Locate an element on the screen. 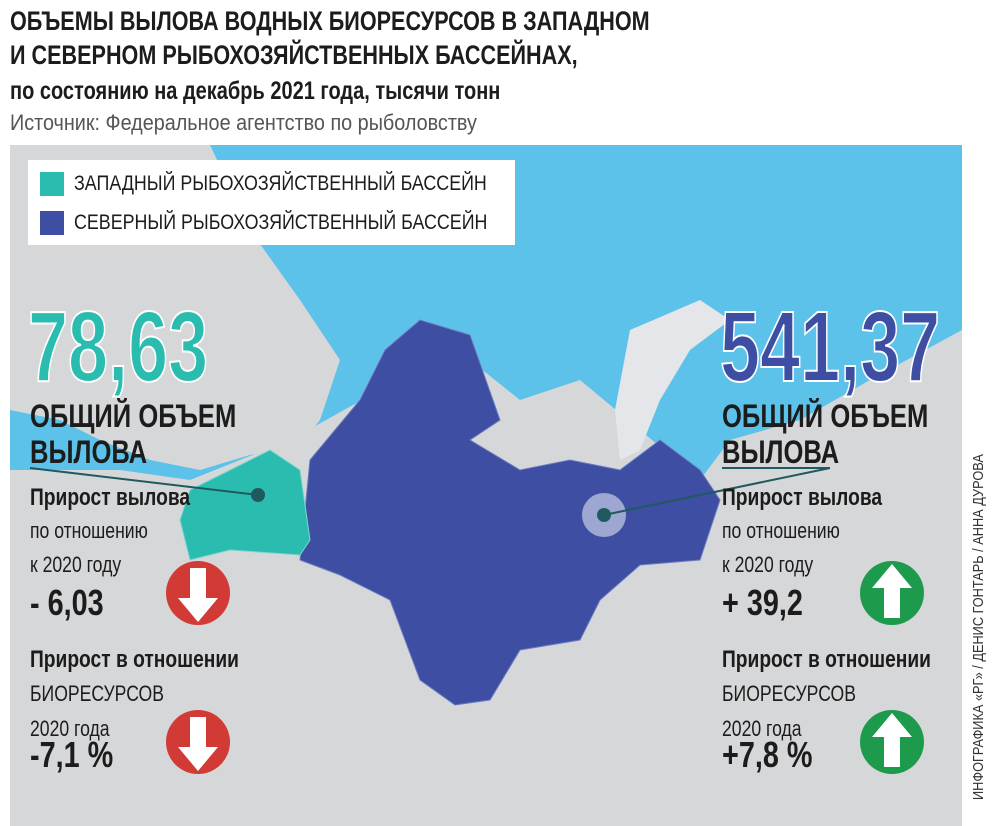 Image resolution: width=1000 pixels, height=826 pixels. legend-box is located at coordinates (271, 202).